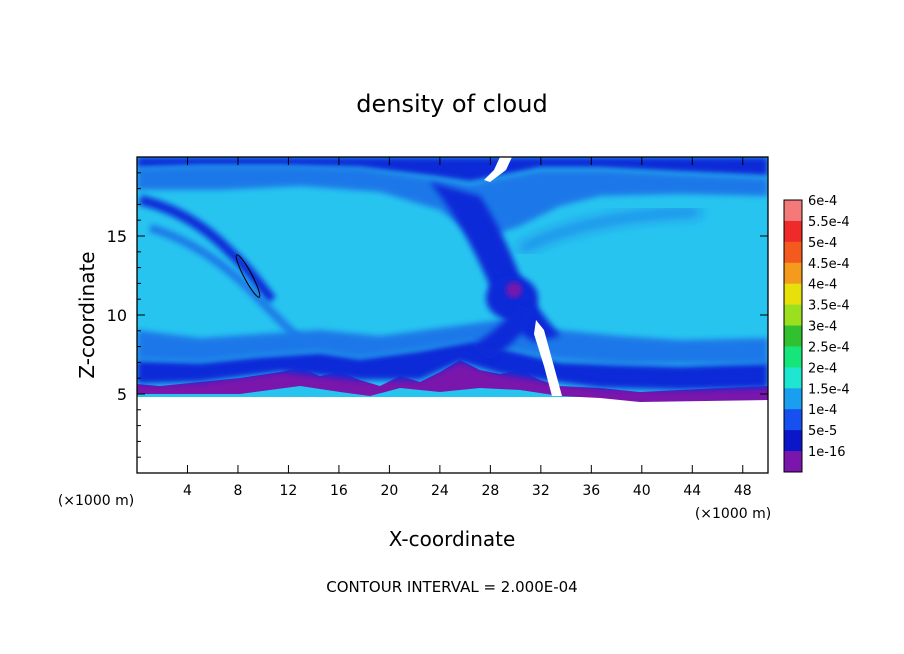 The width and height of the screenshot is (904, 654). I want to click on x-tick-label: 12, so click(289, 491).